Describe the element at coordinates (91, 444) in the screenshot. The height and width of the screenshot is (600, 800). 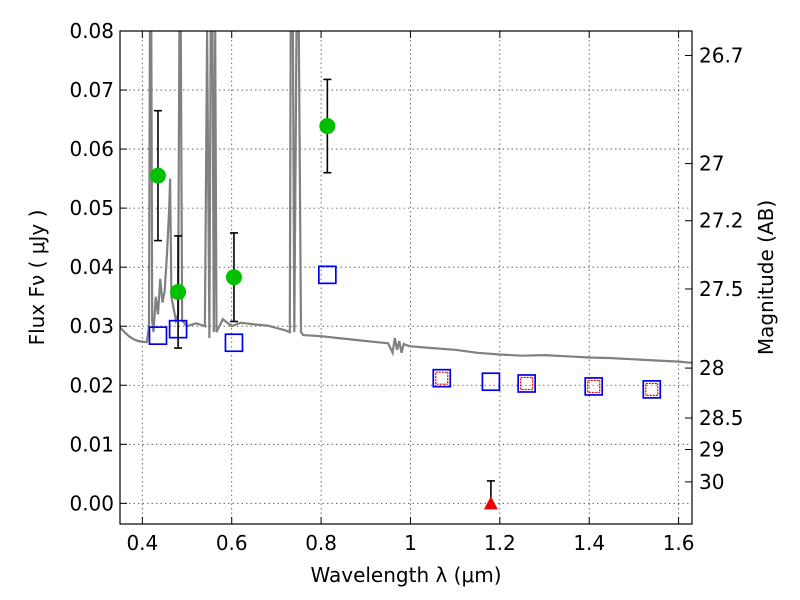
I see `y-tick-label: 0.01` at that location.